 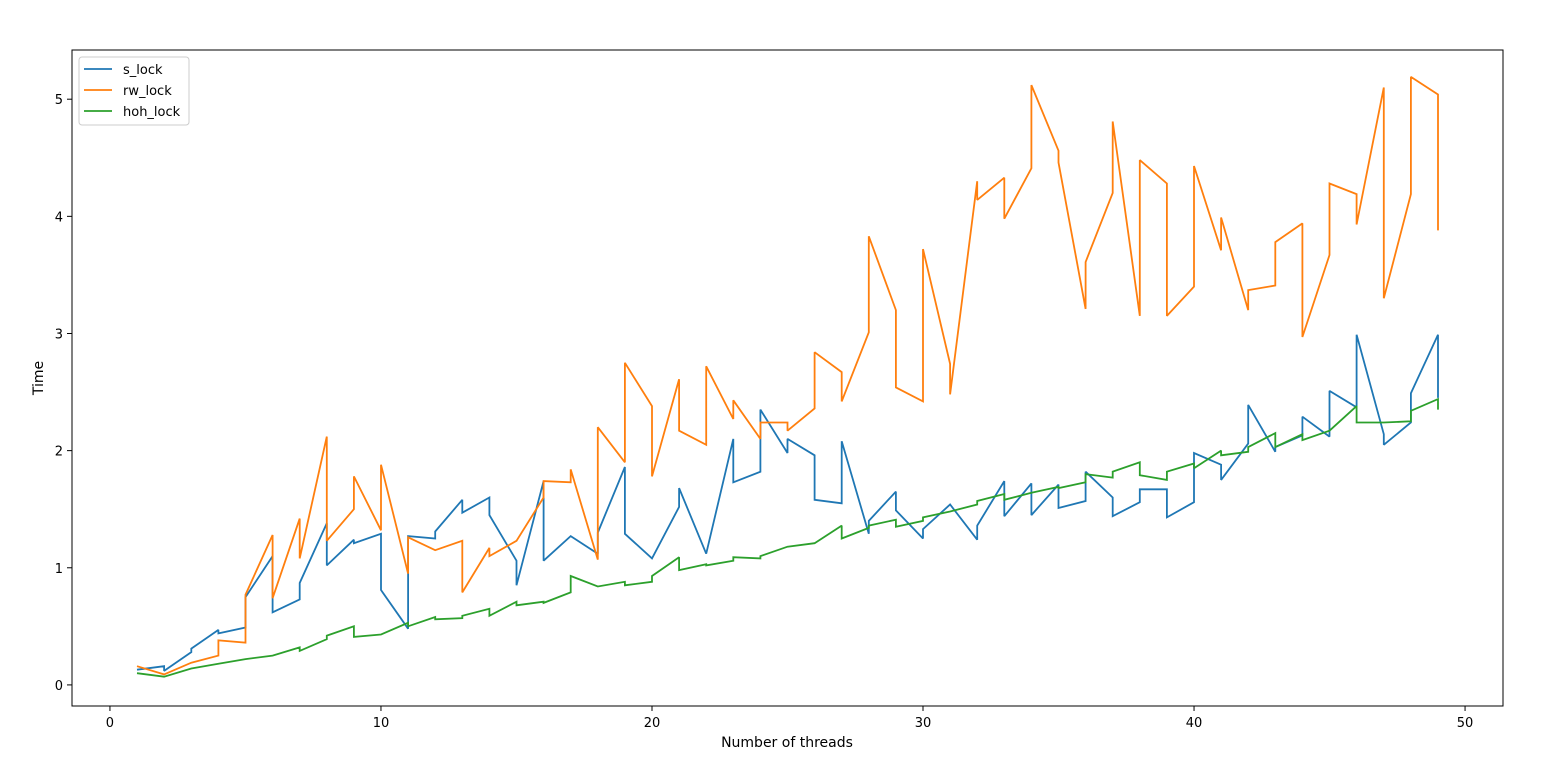 I want to click on y-tick-label: 1, so click(x=59, y=569).